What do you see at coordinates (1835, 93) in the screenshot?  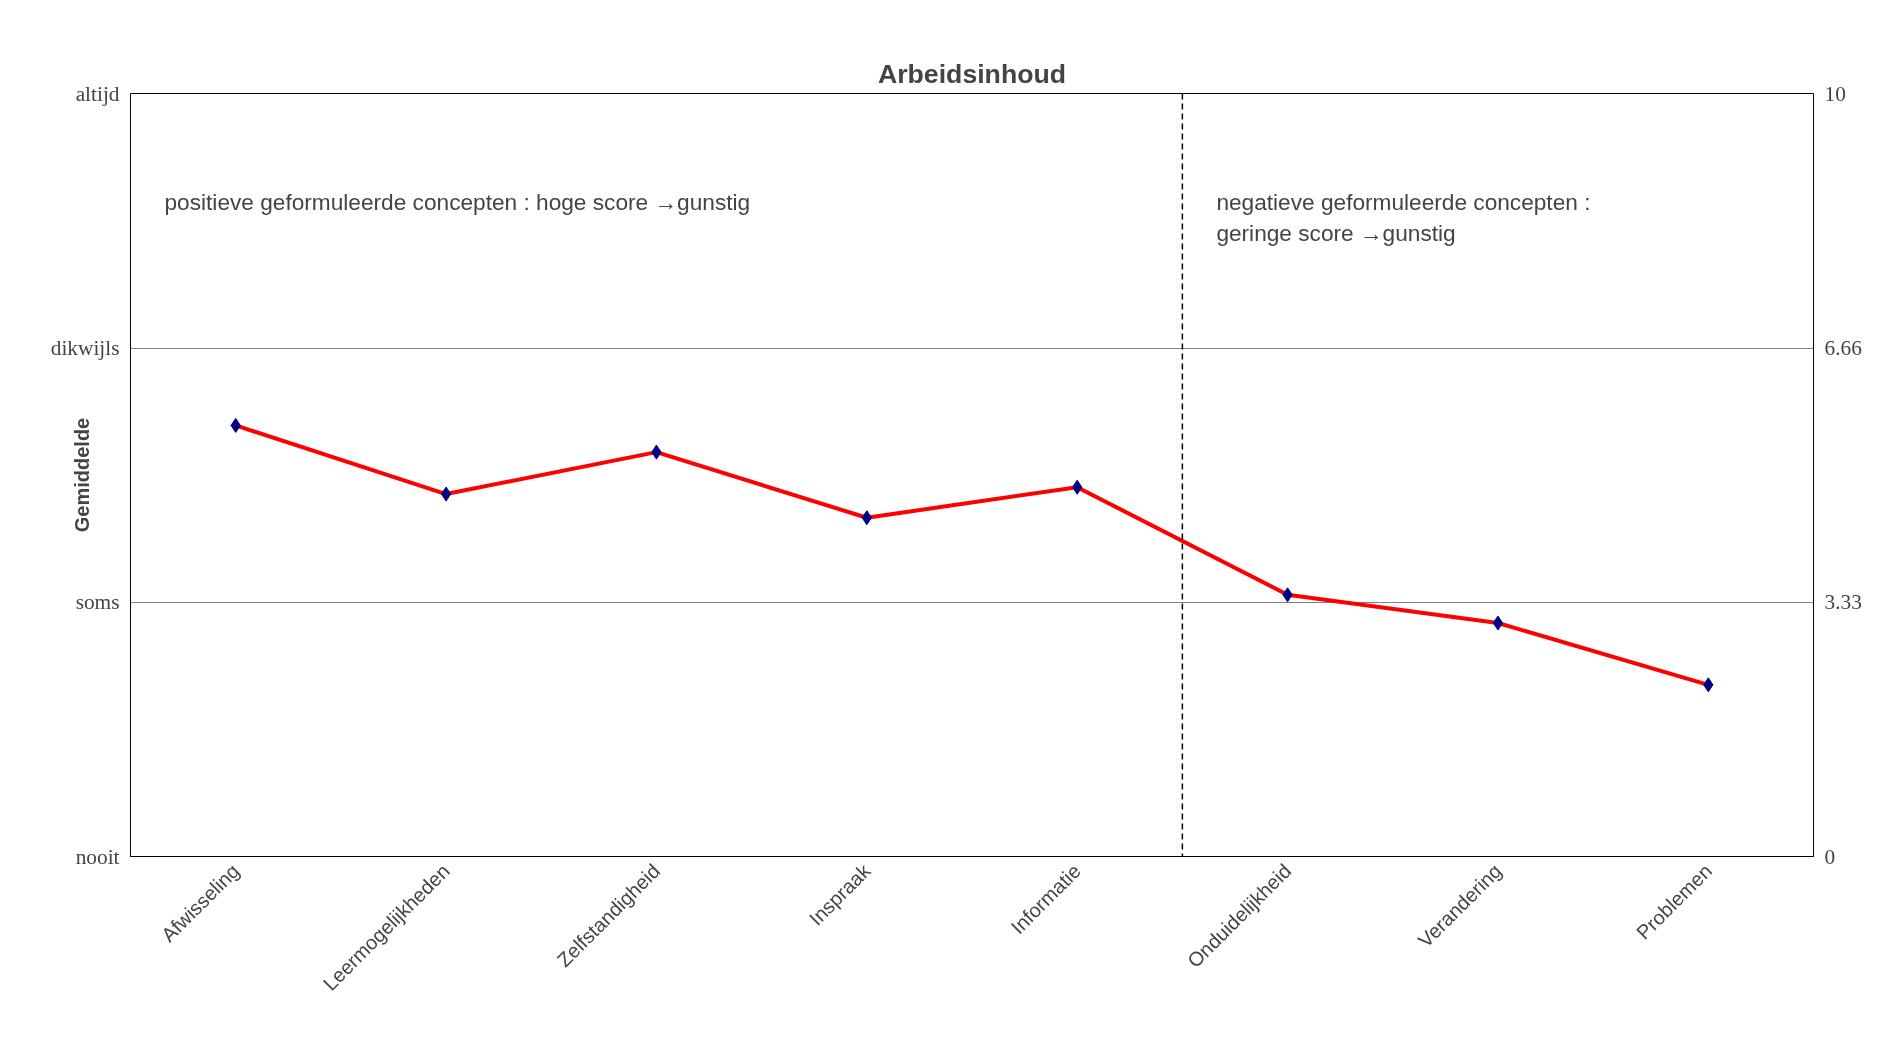 I see `y-tick-label: 10` at bounding box center [1835, 93].